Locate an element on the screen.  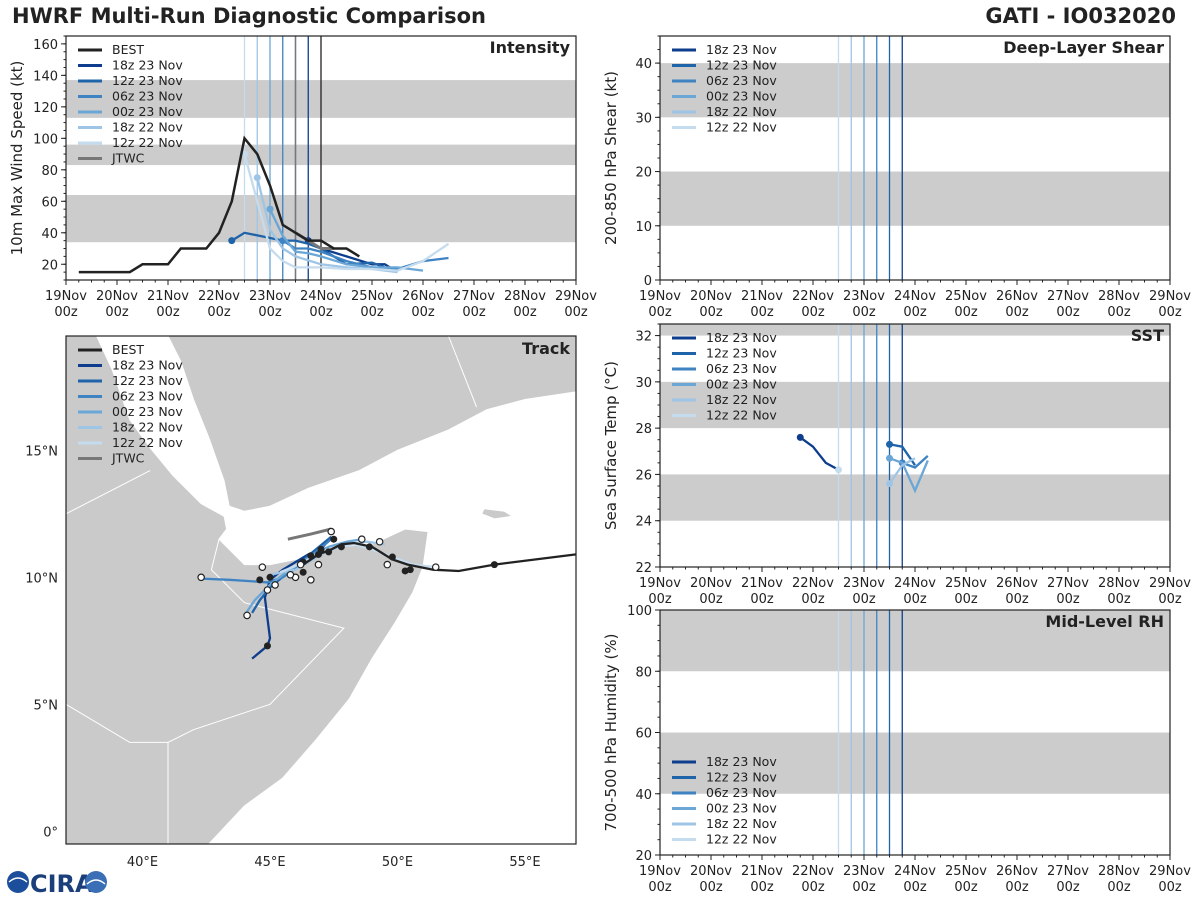
best-track-line is located at coordinates (219, 204).